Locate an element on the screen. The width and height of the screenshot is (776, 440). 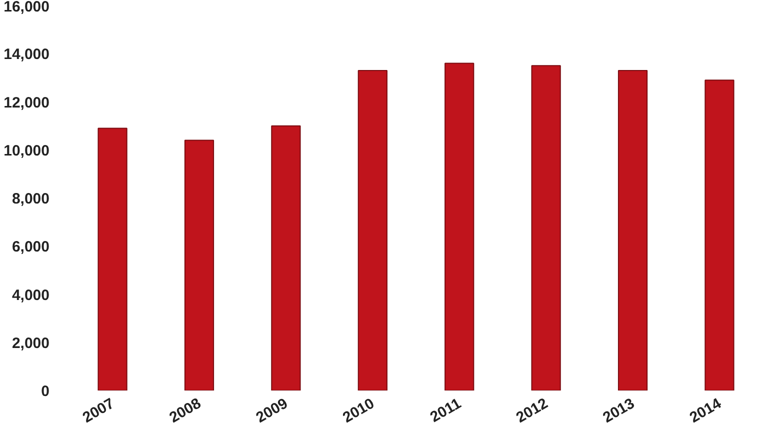
x-tick-label: 2008 is located at coordinates (185, 410).